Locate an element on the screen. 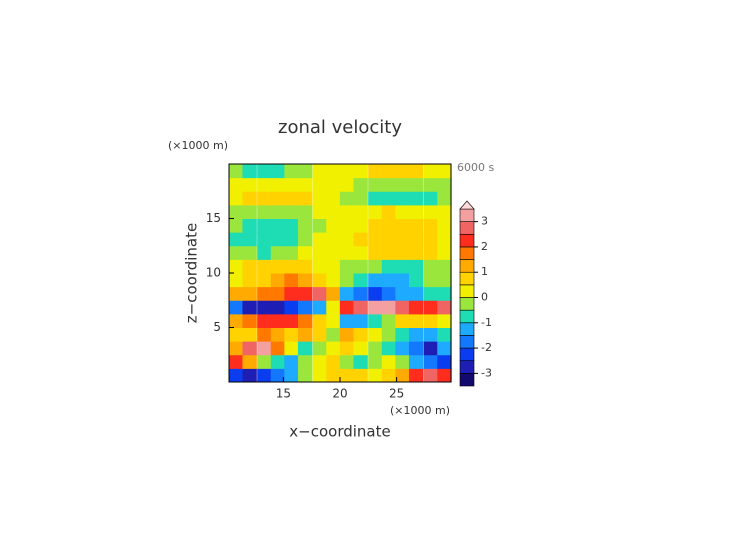 This screenshot has width=752, height=536. y-tick-label: 10 is located at coordinates (213, 273).